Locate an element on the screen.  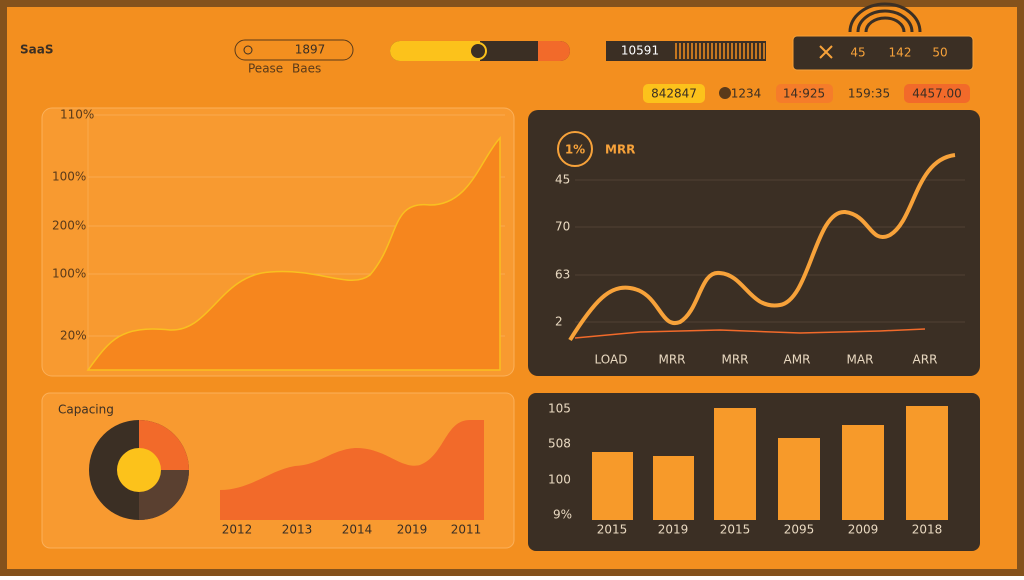
chip-label: 4457.00 is located at coordinates (937, 94).